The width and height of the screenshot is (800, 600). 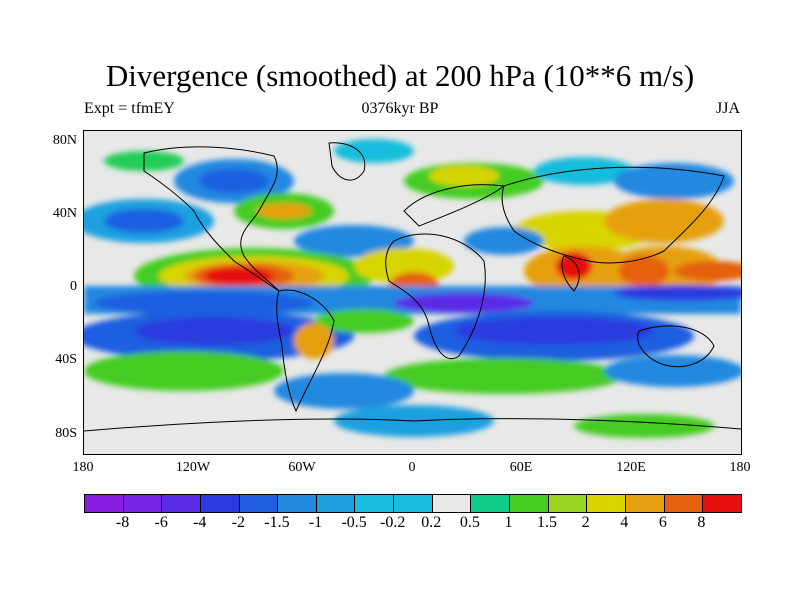 I want to click on colorbar-label: -1, so click(x=315, y=522).